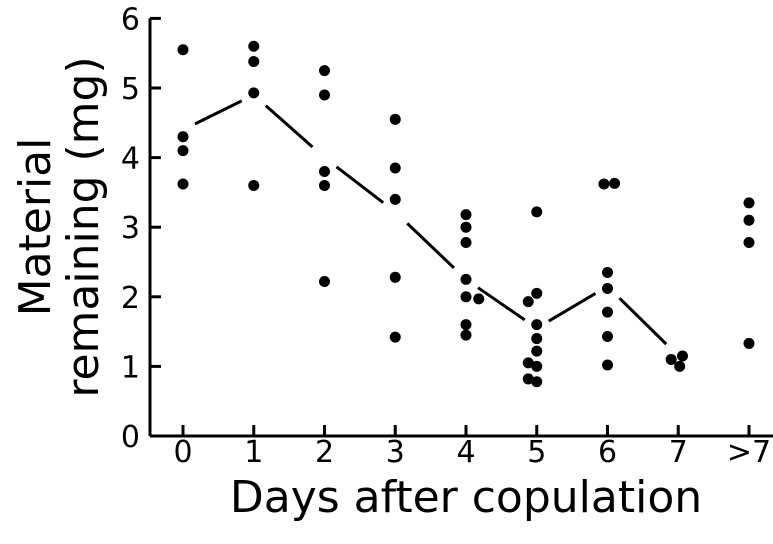 This screenshot has width=773, height=544. I want to click on y-axis-title: Material remaining (mg), so click(59, 226).